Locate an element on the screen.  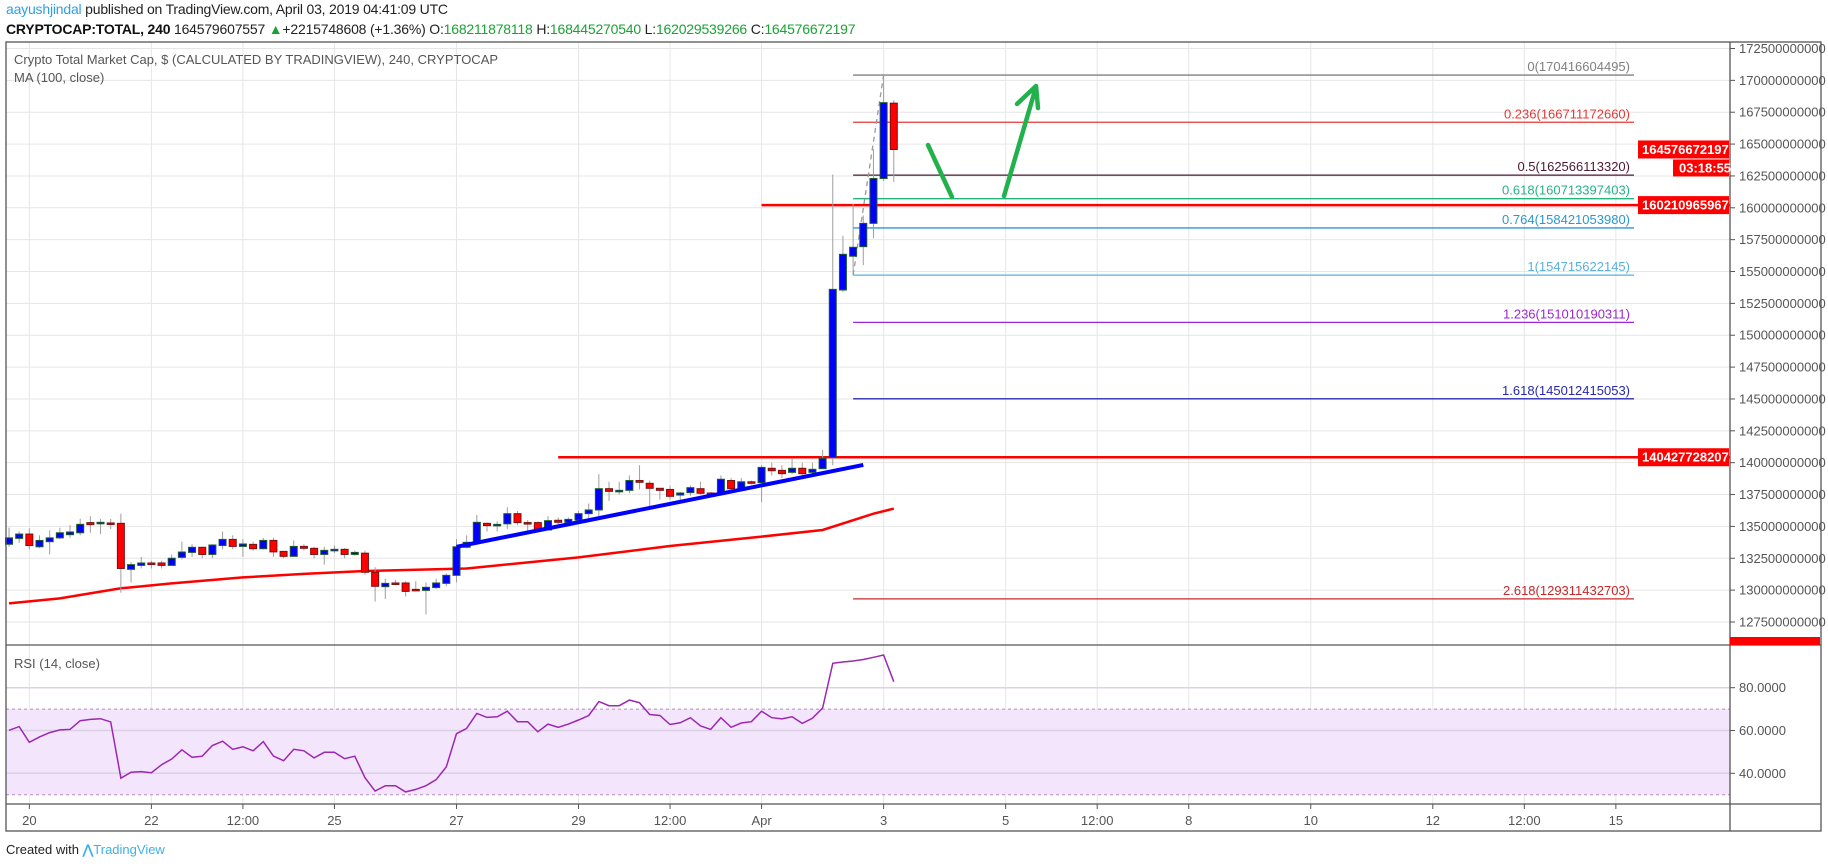
price-tick-label: 135000000000 is located at coordinates (1782, 526).